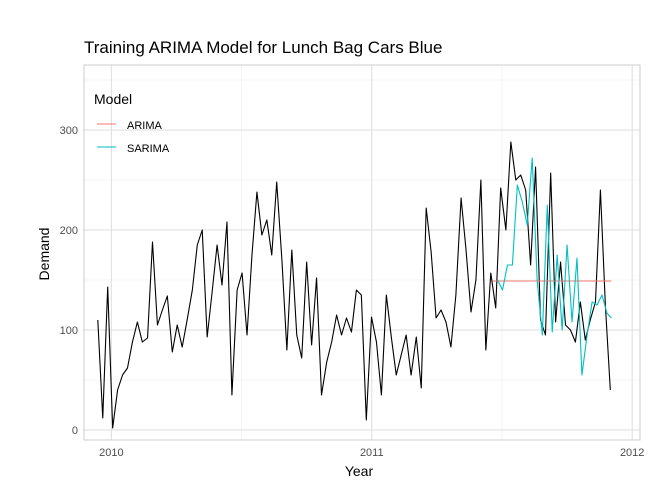 The width and height of the screenshot is (672, 480). Describe the element at coordinates (69, 131) in the screenshot. I see `y-tick-label: 300` at that location.